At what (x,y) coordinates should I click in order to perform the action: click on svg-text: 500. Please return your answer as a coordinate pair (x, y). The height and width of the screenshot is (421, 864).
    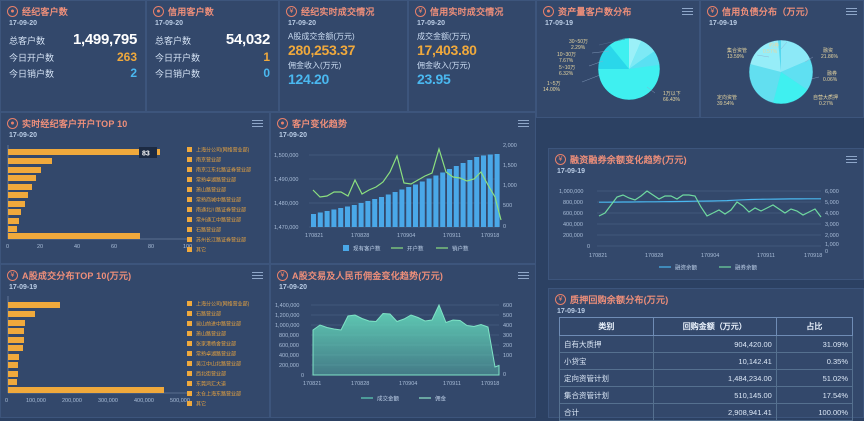
    Looking at the image, I should click on (507, 206).